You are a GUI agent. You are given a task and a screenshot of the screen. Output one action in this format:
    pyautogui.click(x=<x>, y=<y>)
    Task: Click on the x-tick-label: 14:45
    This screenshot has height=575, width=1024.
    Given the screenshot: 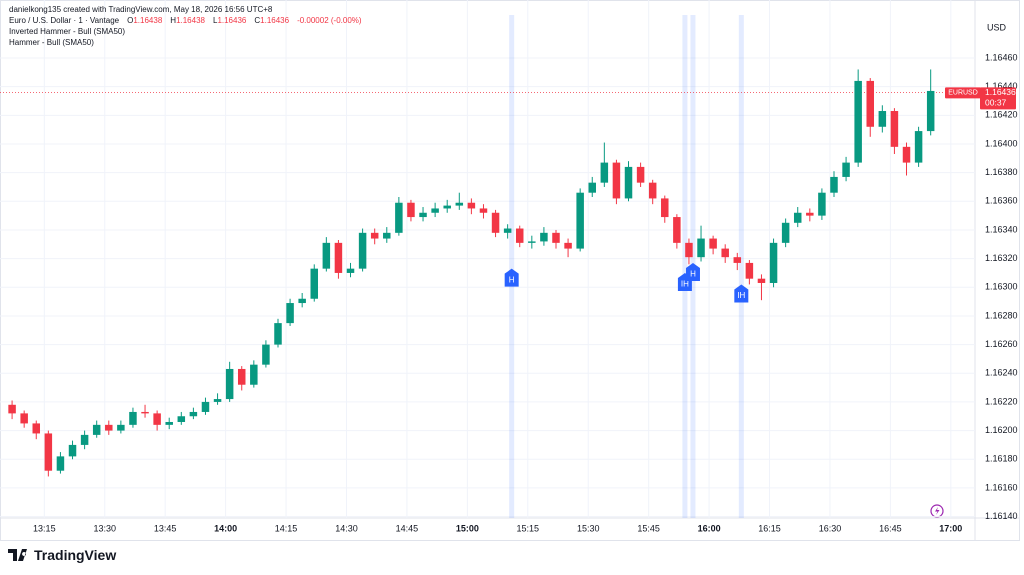 What is the action you would take?
    pyautogui.click(x=407, y=528)
    